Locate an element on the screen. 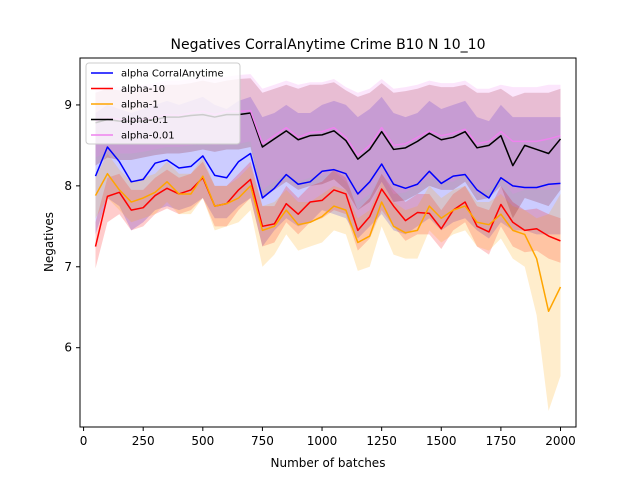  legend-label: alpha-0.01 is located at coordinates (148, 136).